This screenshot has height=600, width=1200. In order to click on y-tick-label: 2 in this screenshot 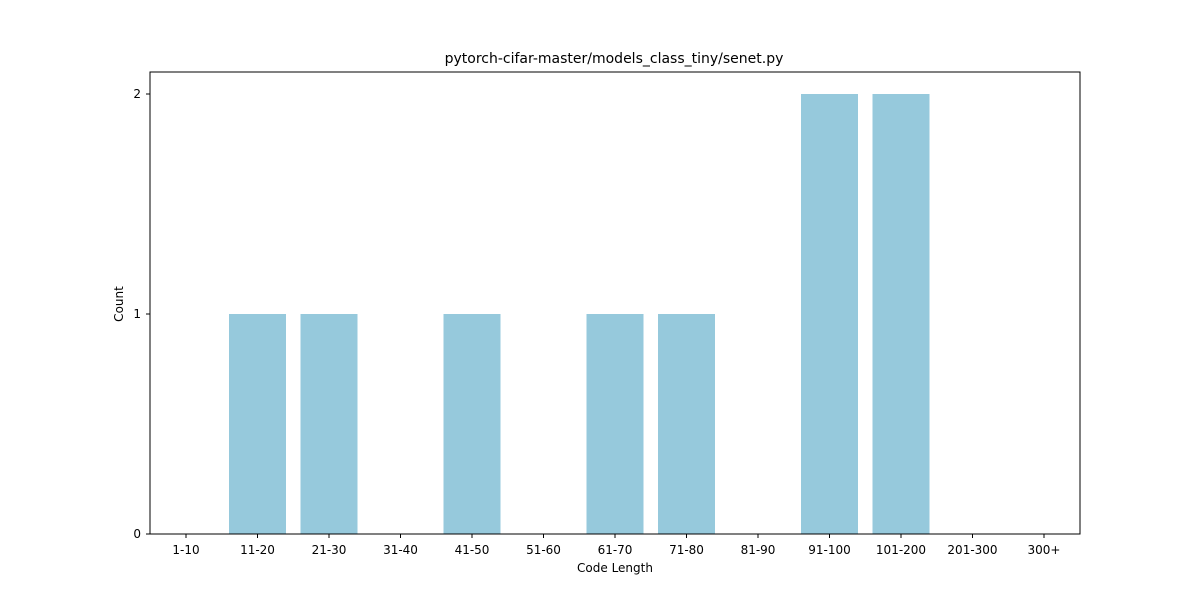, I will do `click(137, 94)`.